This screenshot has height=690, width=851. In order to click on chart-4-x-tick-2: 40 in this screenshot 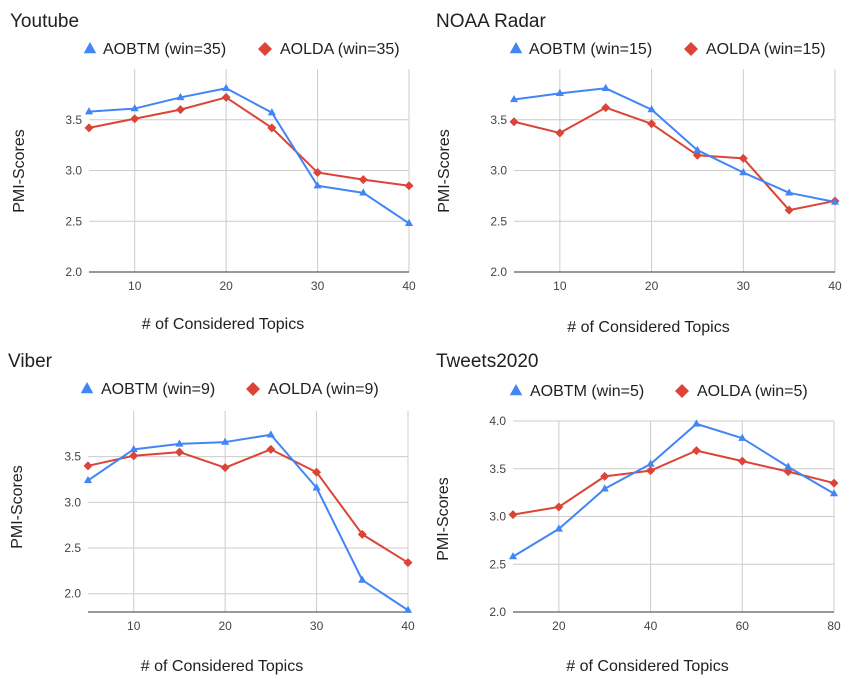, I will do `click(651, 626)`.